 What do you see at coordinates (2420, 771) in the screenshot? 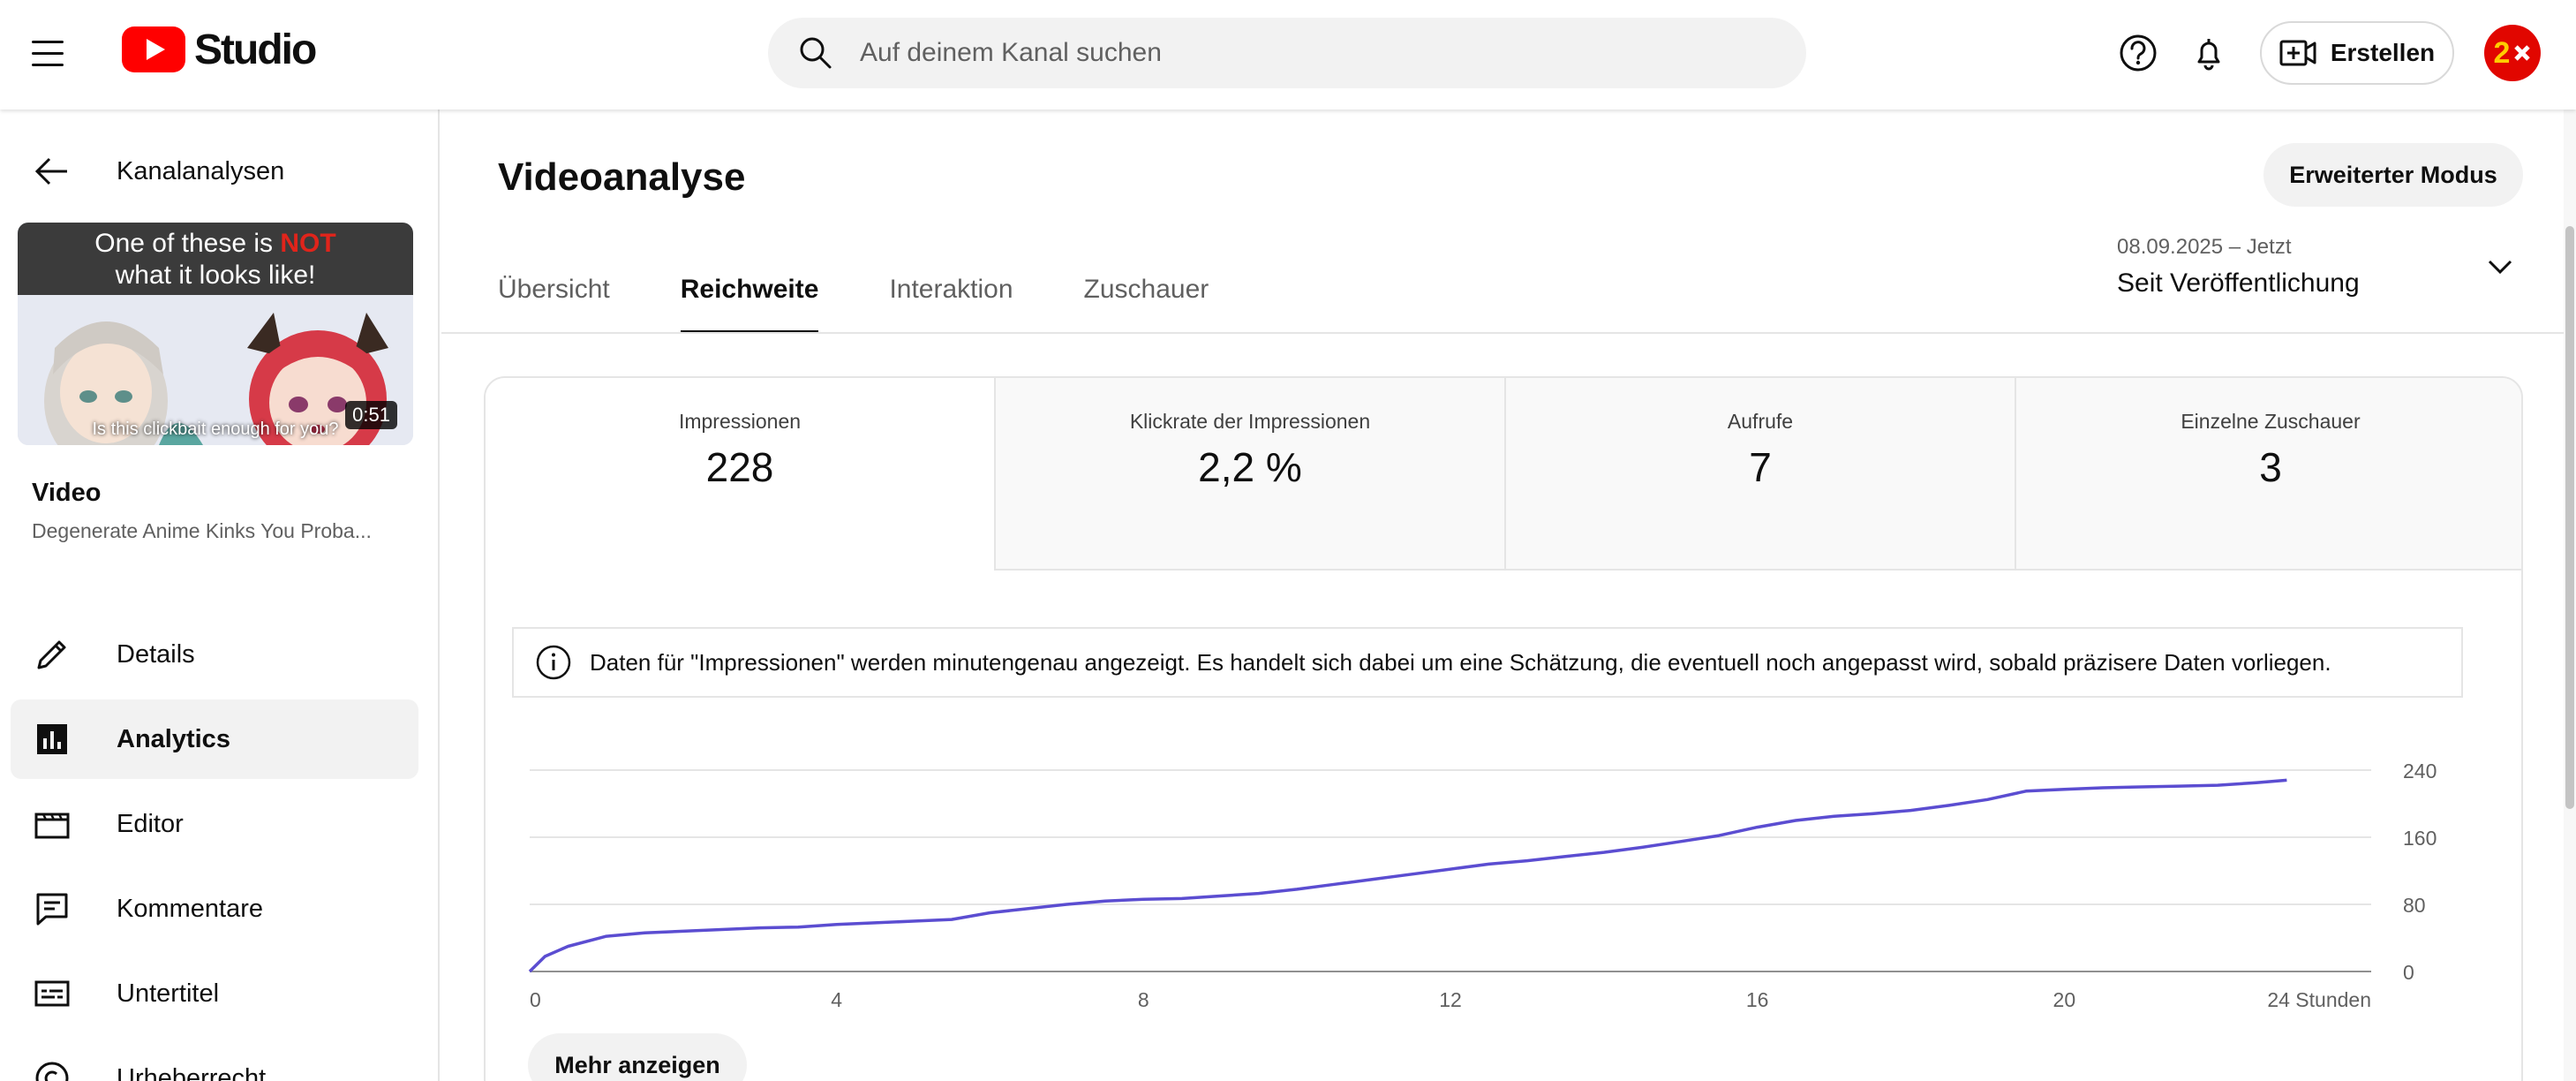
I see `y-tick-label: 240` at bounding box center [2420, 771].